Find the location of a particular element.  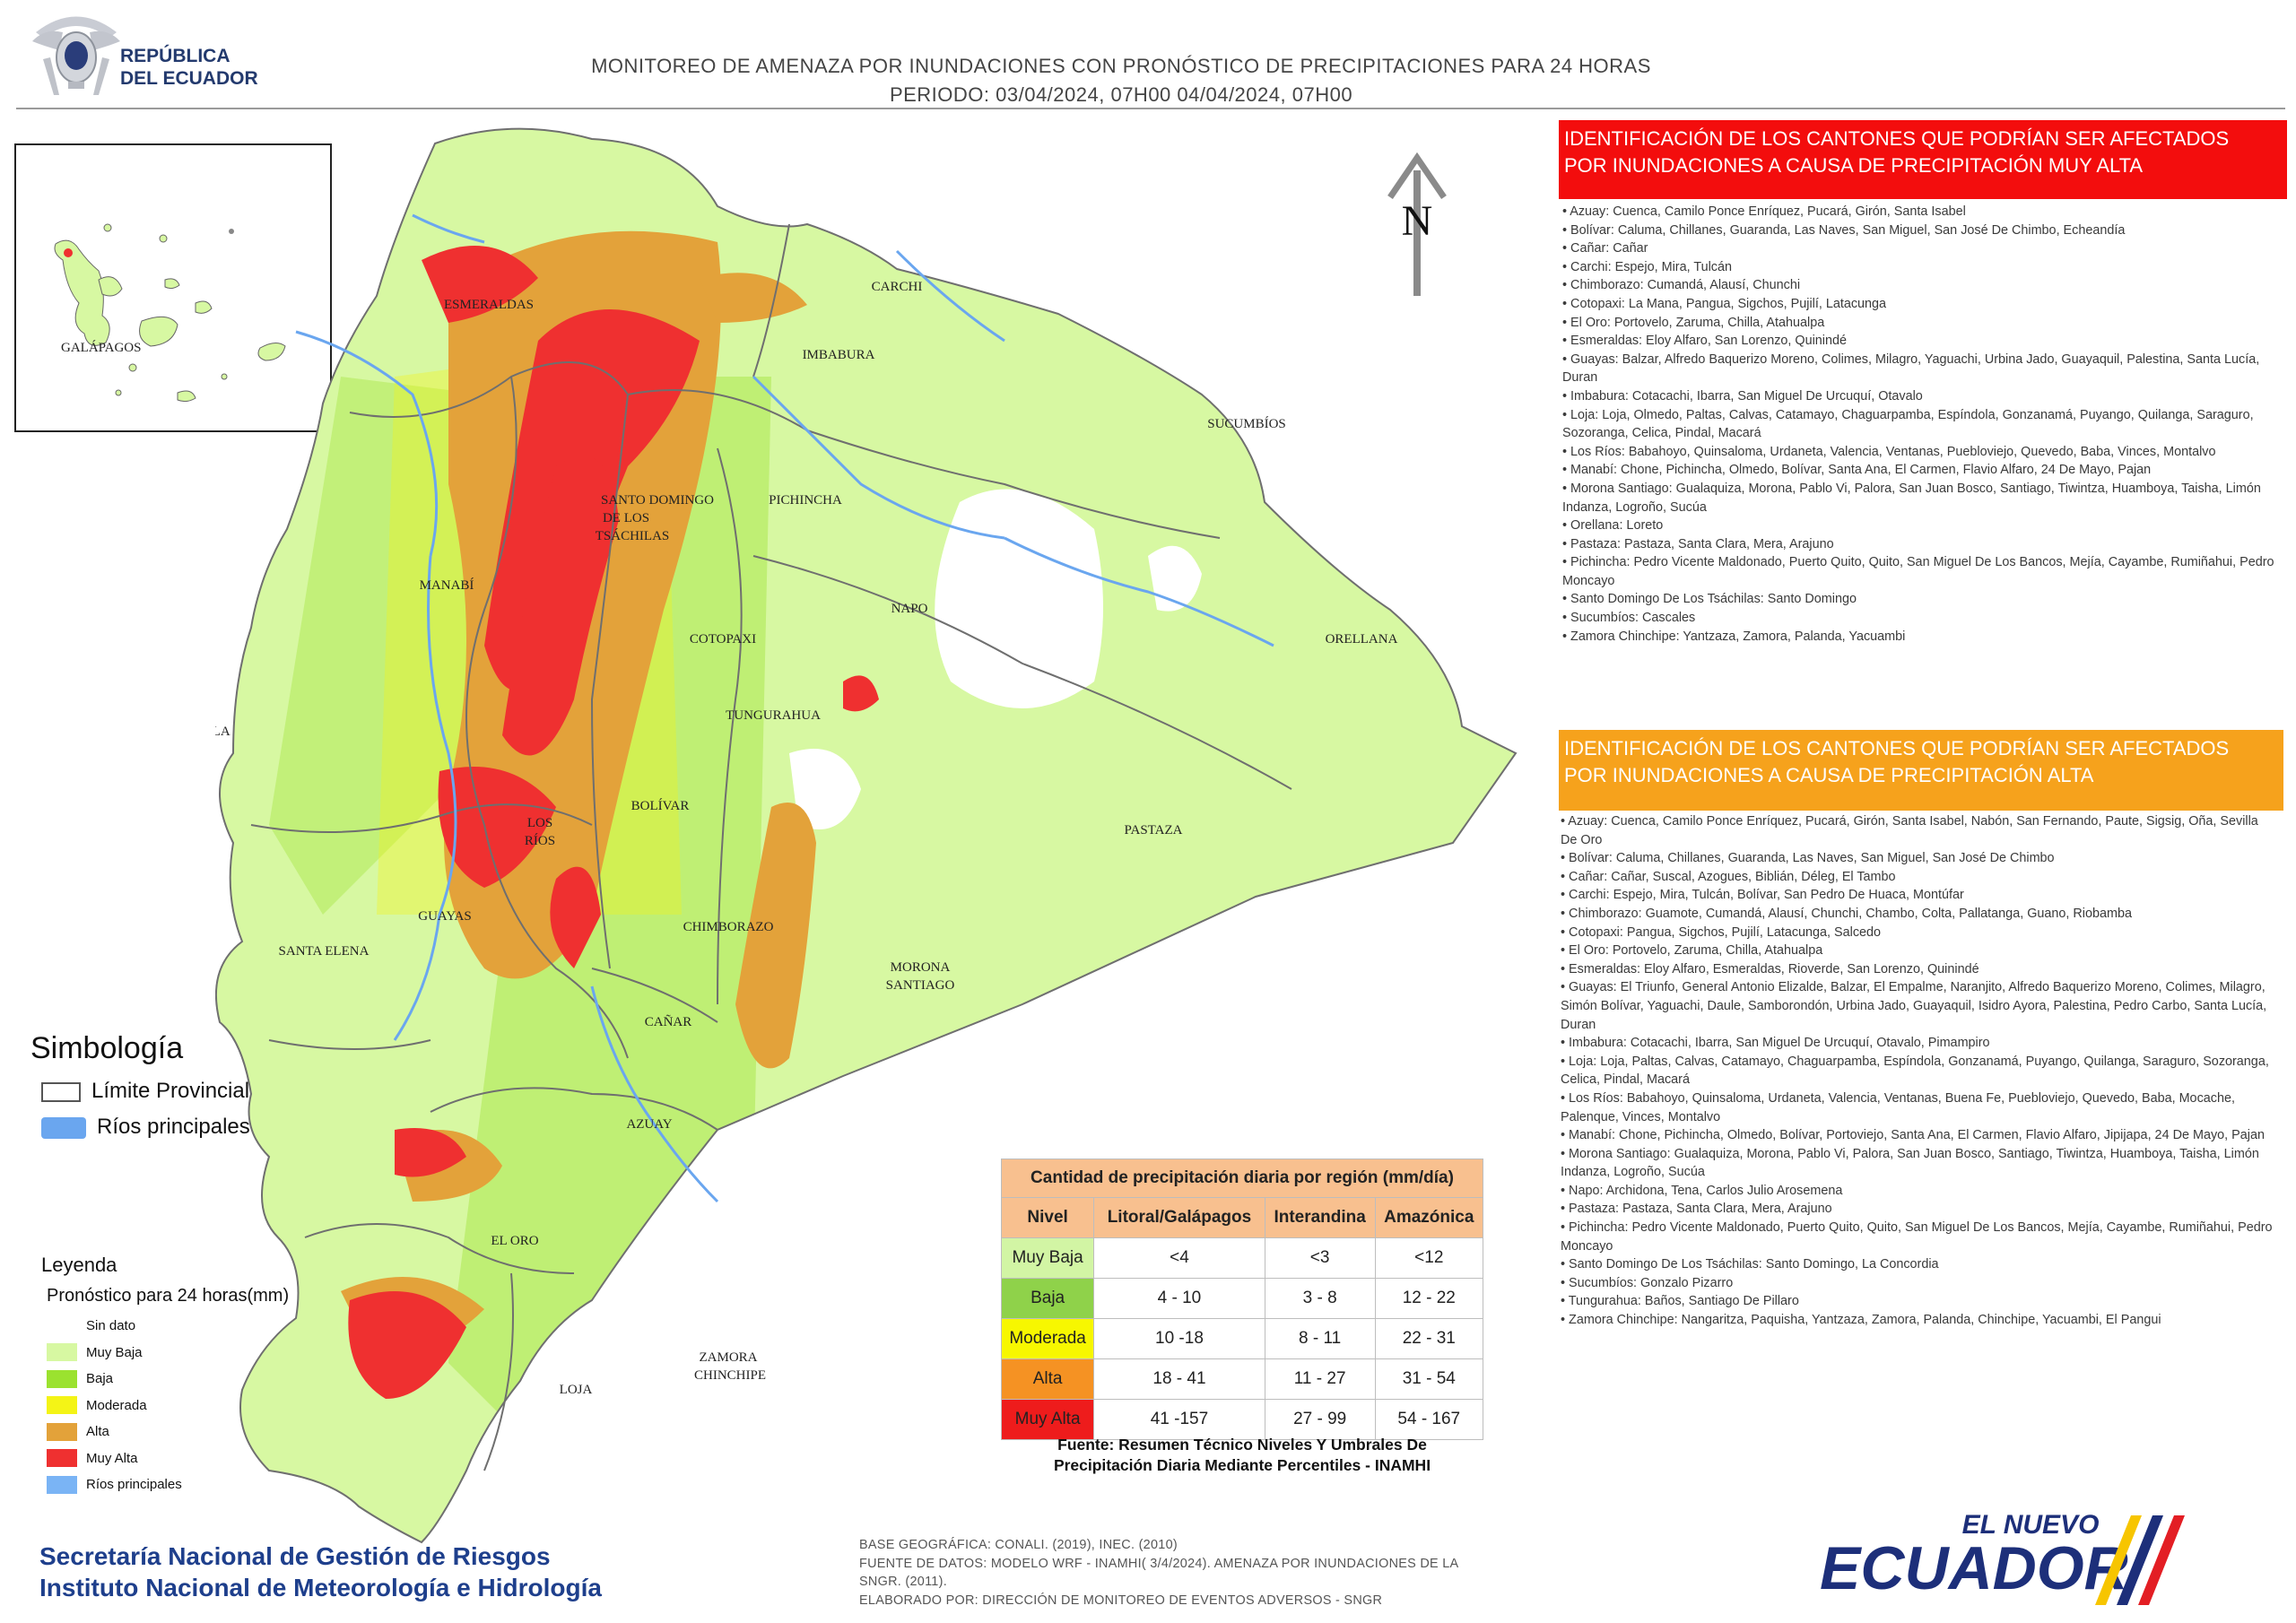

table-row: Muy Alta 41 -157 27 - 99 54 - 167 is located at coordinates (1242, 1419).